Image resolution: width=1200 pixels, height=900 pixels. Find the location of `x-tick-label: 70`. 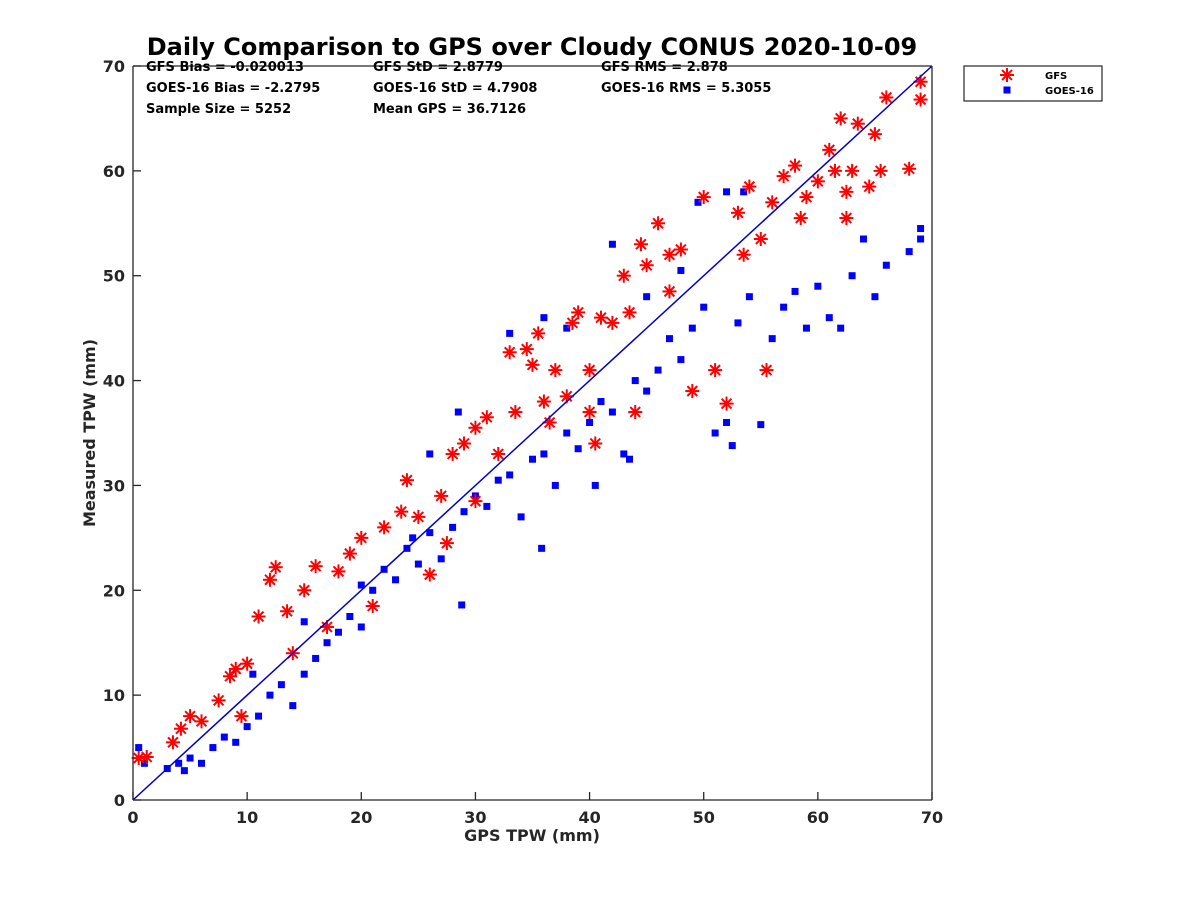

x-tick-label: 70 is located at coordinates (932, 817).